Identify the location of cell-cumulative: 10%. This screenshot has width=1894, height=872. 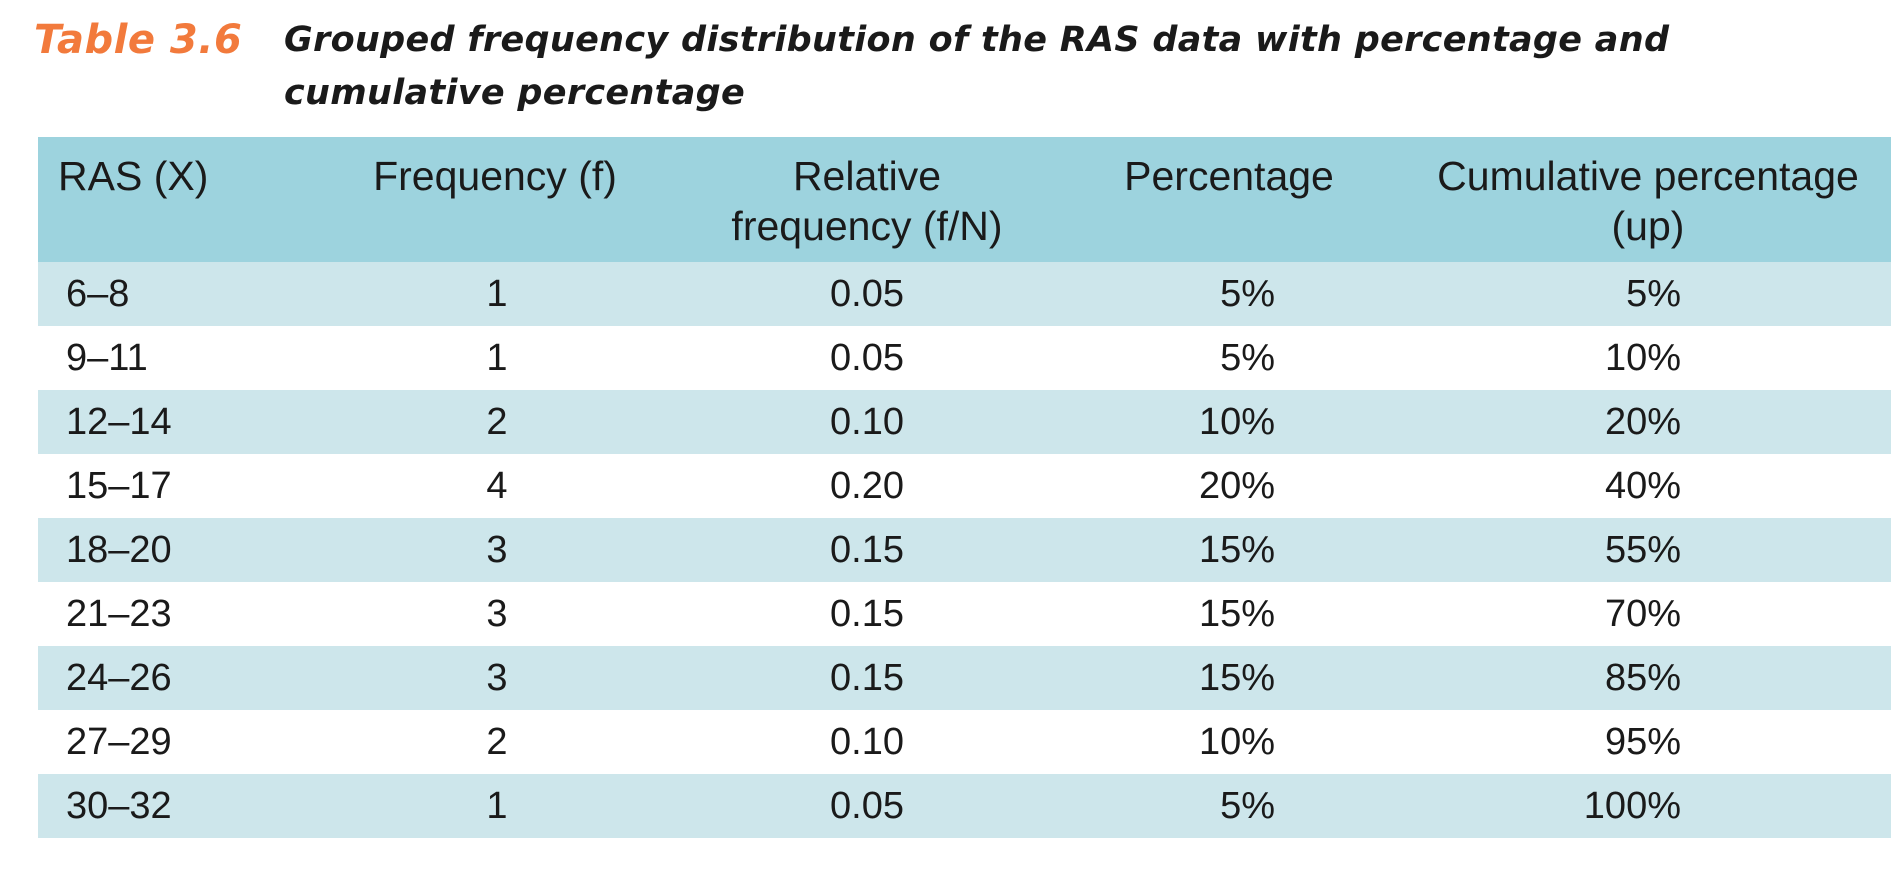
(1642, 357).